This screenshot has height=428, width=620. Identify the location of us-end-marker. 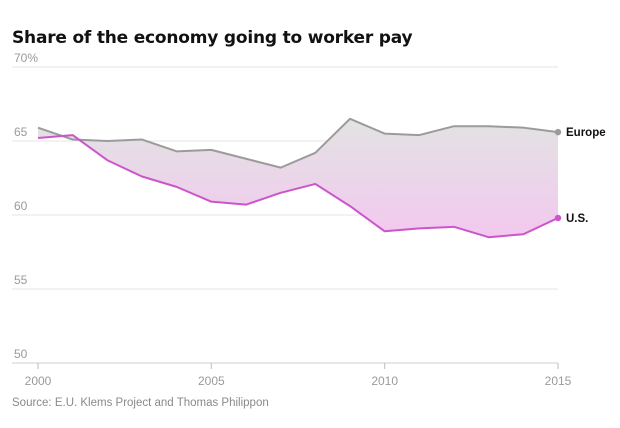
(558, 218).